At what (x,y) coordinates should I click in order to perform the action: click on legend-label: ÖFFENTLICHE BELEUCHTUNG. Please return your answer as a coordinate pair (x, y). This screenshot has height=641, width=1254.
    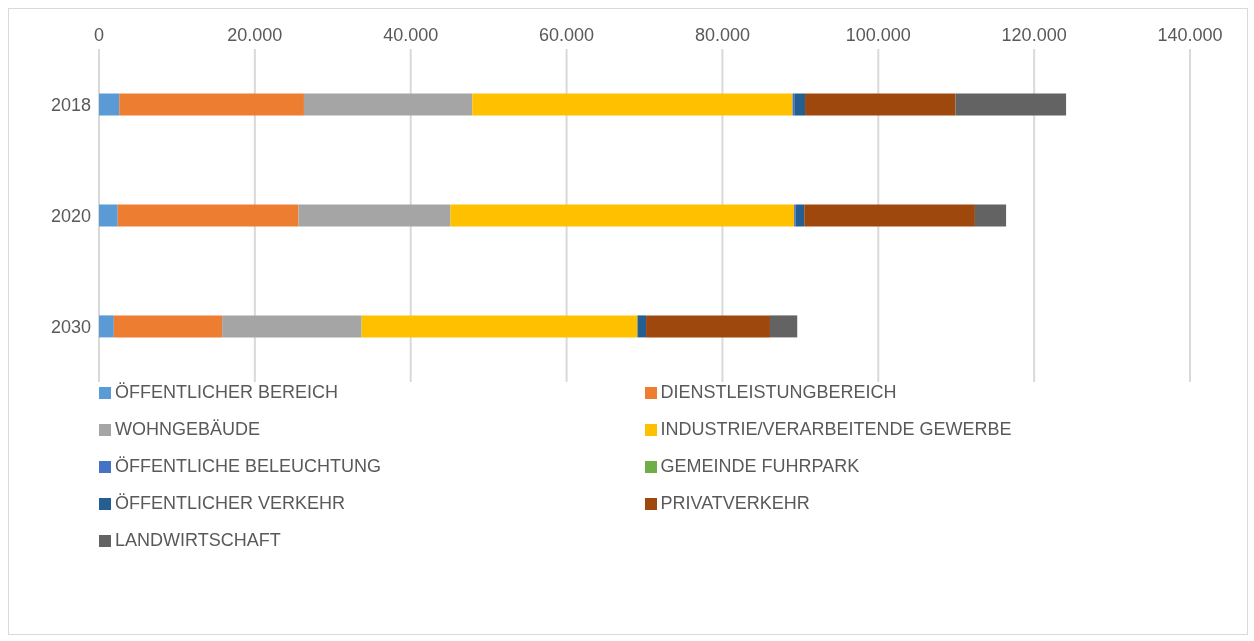
    Looking at the image, I should click on (248, 466).